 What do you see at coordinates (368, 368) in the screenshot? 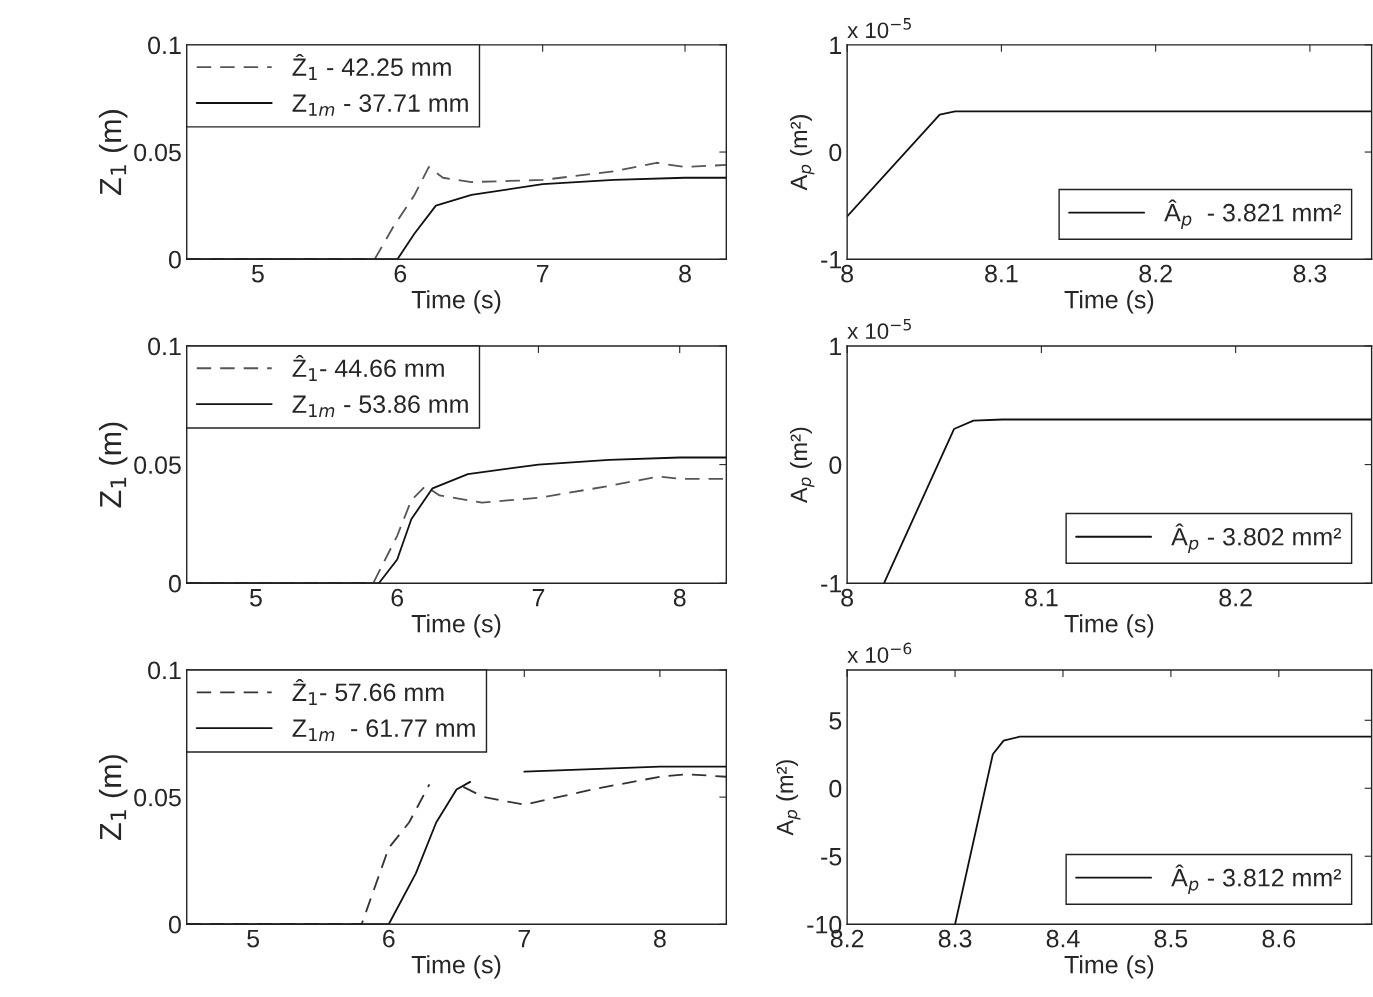
I see `legend-label: Ẑ$_{1}$- 44.66 mm` at bounding box center [368, 368].